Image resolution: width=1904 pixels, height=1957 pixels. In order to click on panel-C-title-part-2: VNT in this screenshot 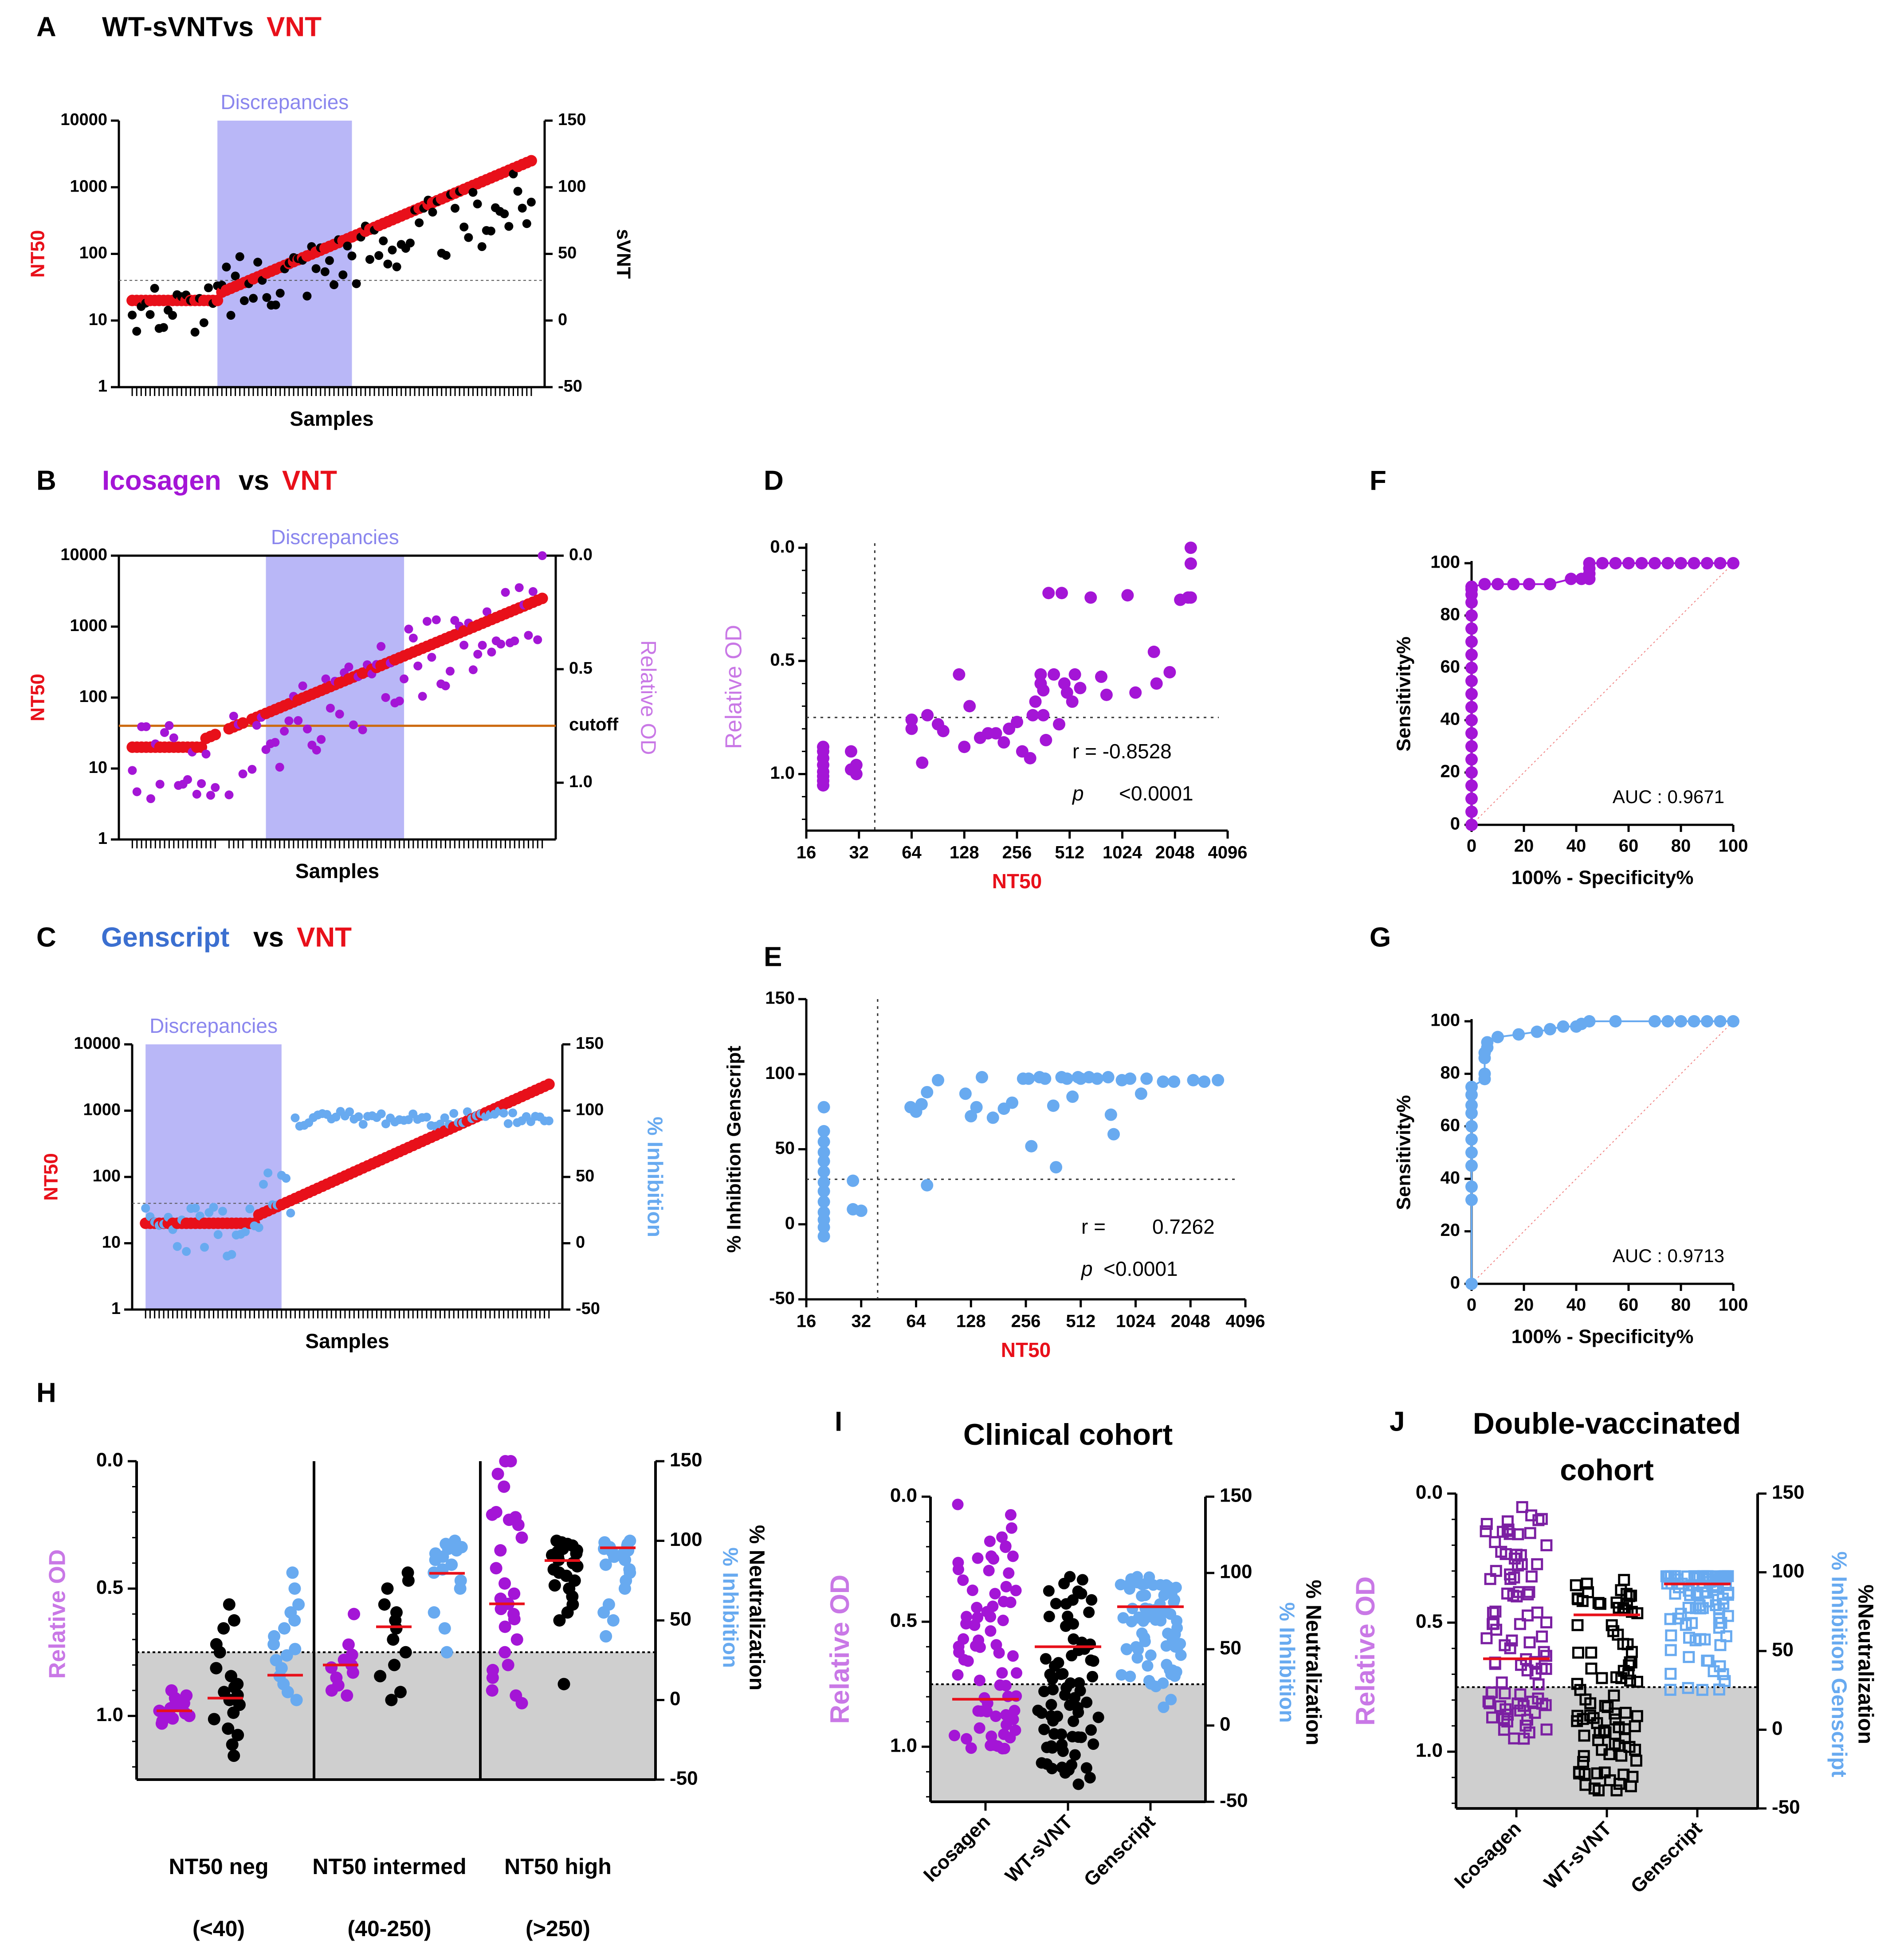, I will do `click(324, 937)`.